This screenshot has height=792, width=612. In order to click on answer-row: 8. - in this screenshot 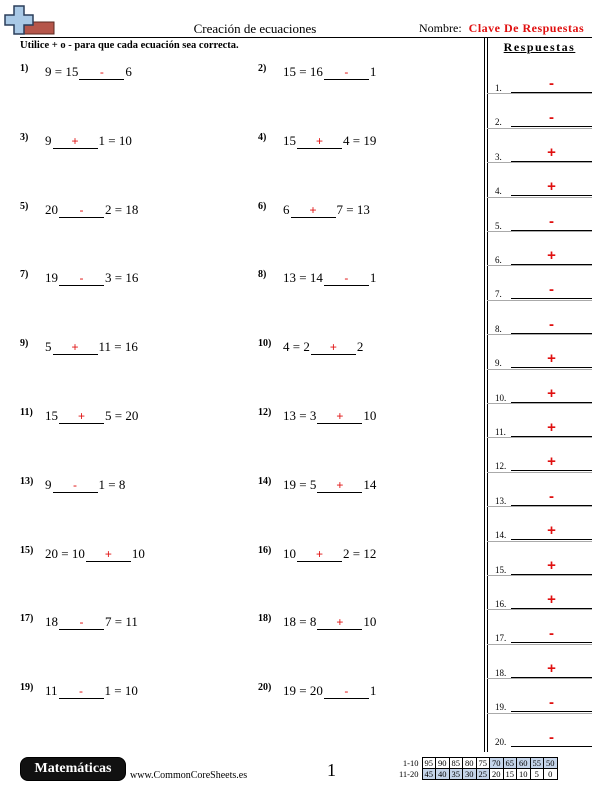, I will do `click(539, 316)`.